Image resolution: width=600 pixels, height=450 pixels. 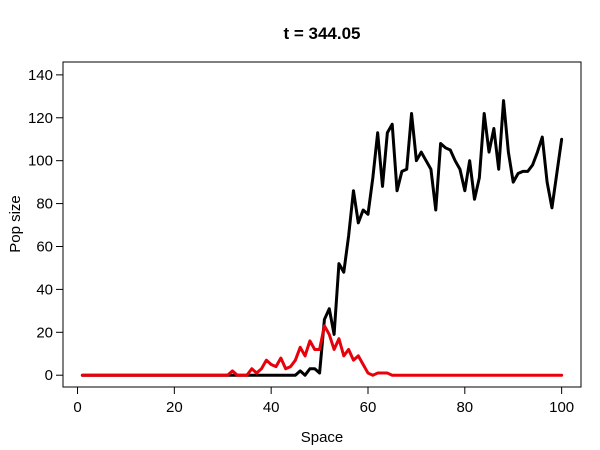 What do you see at coordinates (40, 161) in the screenshot?
I see `y-tick-label: 100` at bounding box center [40, 161].